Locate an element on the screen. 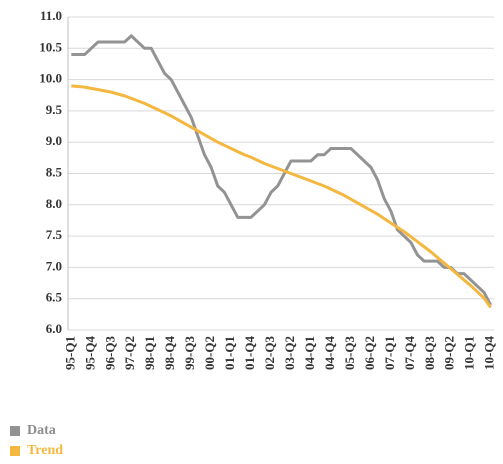 This screenshot has height=464, width=503. x-tick-label: 05-Q3 is located at coordinates (349, 353).